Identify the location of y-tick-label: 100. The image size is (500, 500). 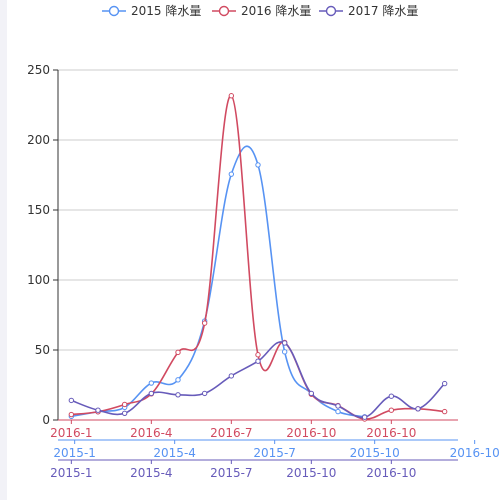
(38, 280).